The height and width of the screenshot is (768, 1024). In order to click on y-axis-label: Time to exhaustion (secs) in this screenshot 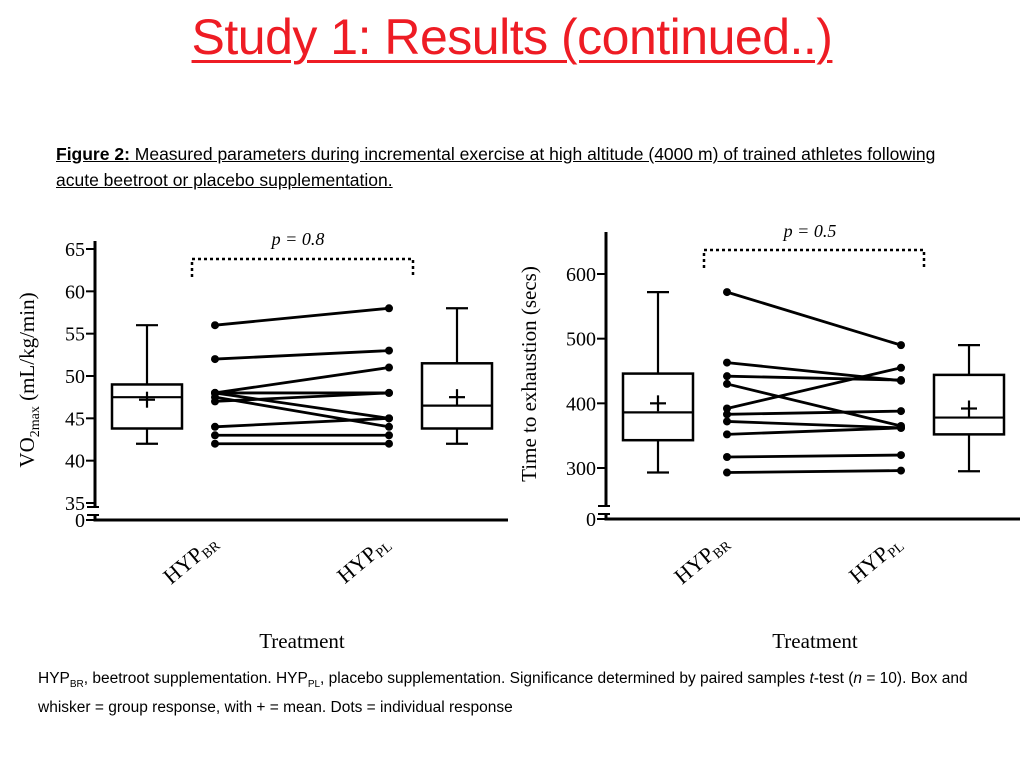, I will do `click(529, 374)`.